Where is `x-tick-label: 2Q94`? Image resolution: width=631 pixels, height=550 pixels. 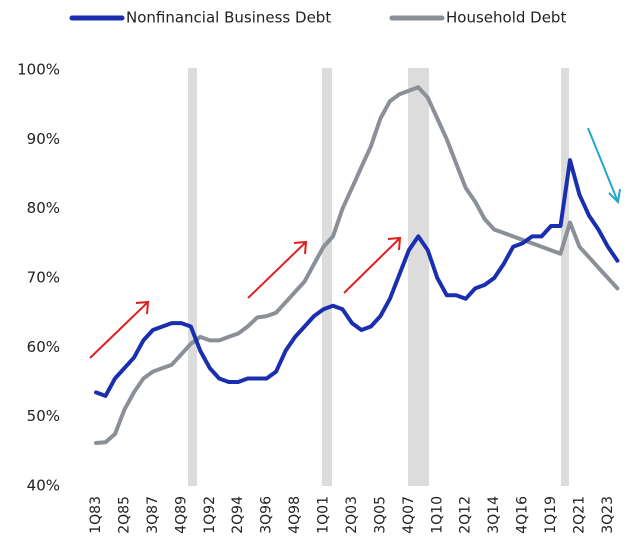
x-tick-label: 2Q94 is located at coordinates (238, 515).